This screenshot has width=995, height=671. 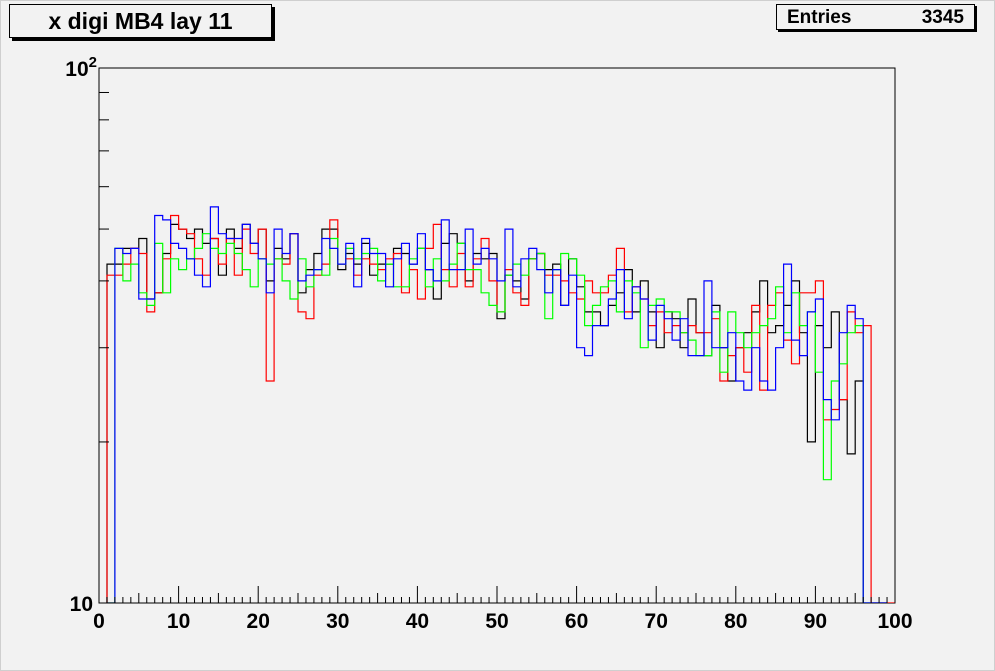 I want to click on x-tick-label: 30, so click(x=337, y=621).